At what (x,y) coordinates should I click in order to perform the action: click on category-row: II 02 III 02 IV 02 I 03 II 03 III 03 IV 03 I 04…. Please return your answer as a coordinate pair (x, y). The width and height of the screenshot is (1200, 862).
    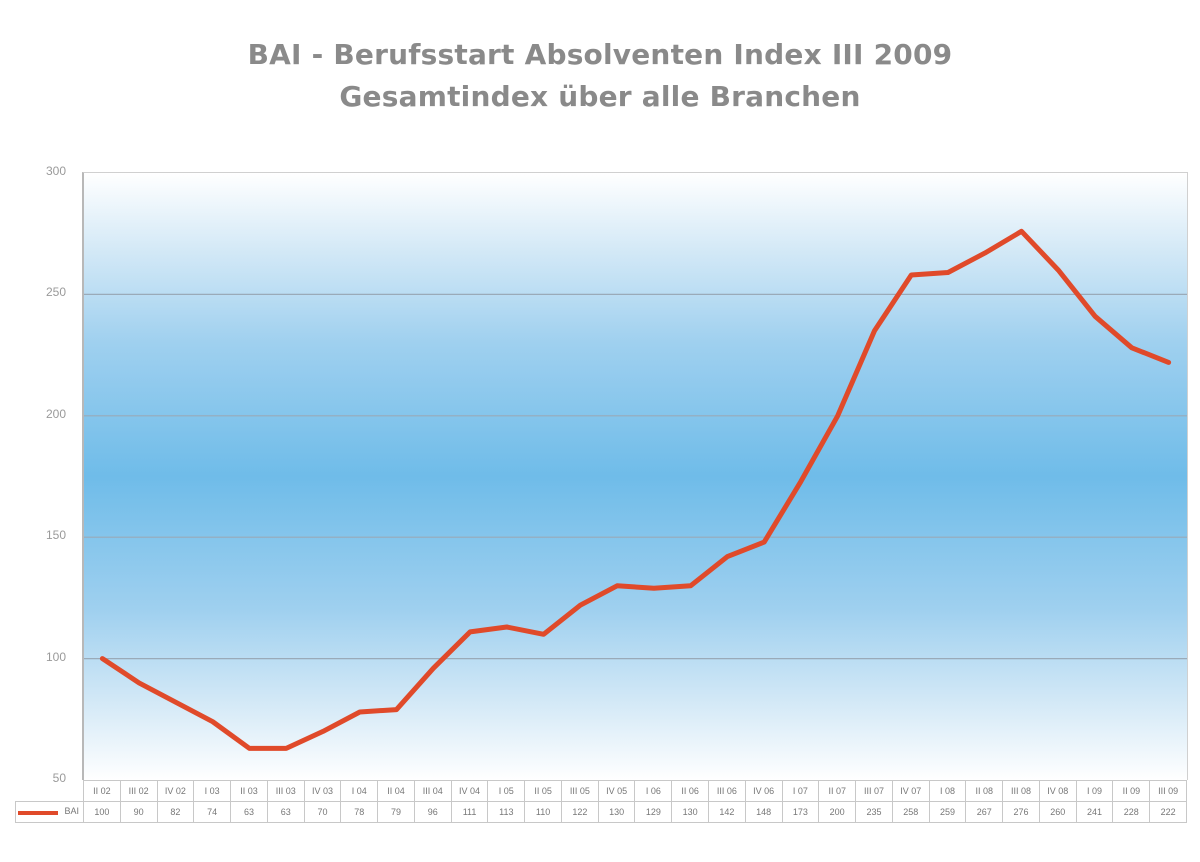
    Looking at the image, I should click on (601, 791).